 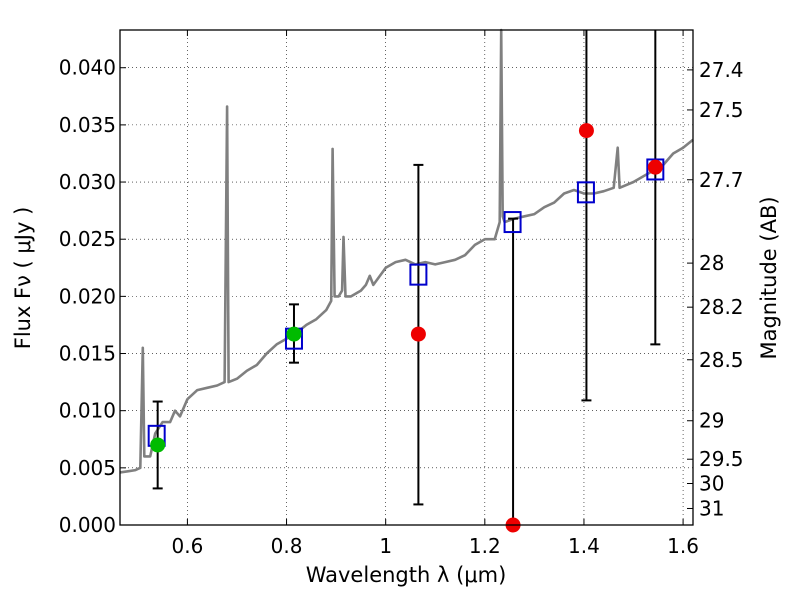 What do you see at coordinates (23, 278) in the screenshot?
I see `y-axis-label: Flux Fν ( μJy )` at bounding box center [23, 278].